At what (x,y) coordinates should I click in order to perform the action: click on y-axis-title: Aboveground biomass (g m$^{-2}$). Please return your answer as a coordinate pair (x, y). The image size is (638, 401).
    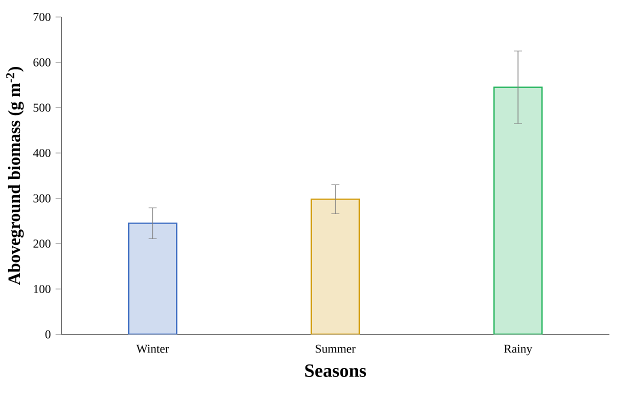
    Looking at the image, I should click on (15, 175).